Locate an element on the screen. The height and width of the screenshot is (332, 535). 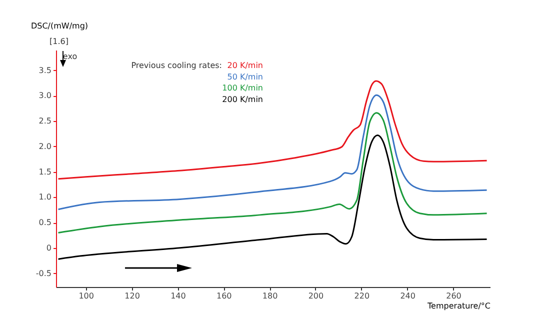
y-tick-label: 1.0 is located at coordinates (45, 197).